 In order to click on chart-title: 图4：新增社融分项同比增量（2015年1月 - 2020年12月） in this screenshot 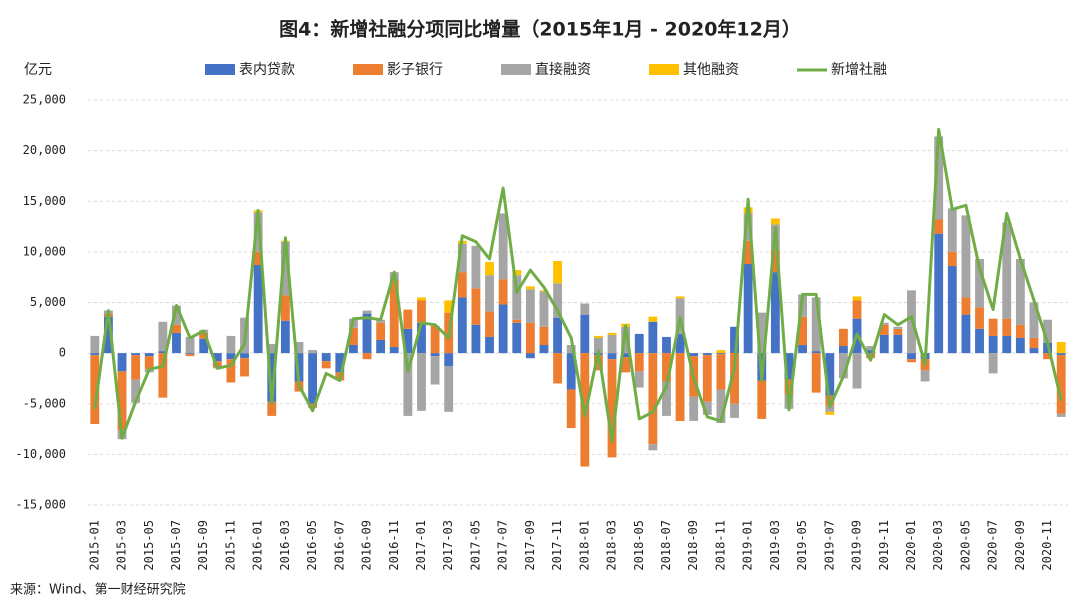, I will do `click(540, 29)`.